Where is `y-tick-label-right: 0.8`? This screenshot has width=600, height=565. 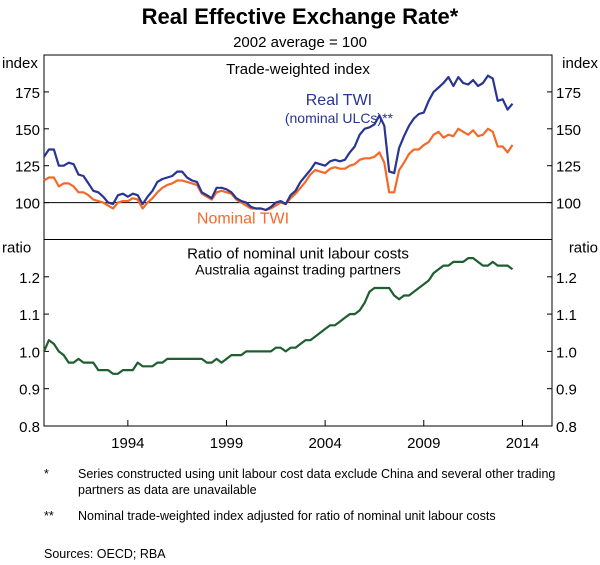 y-tick-label-right: 0.8 is located at coordinates (566, 427).